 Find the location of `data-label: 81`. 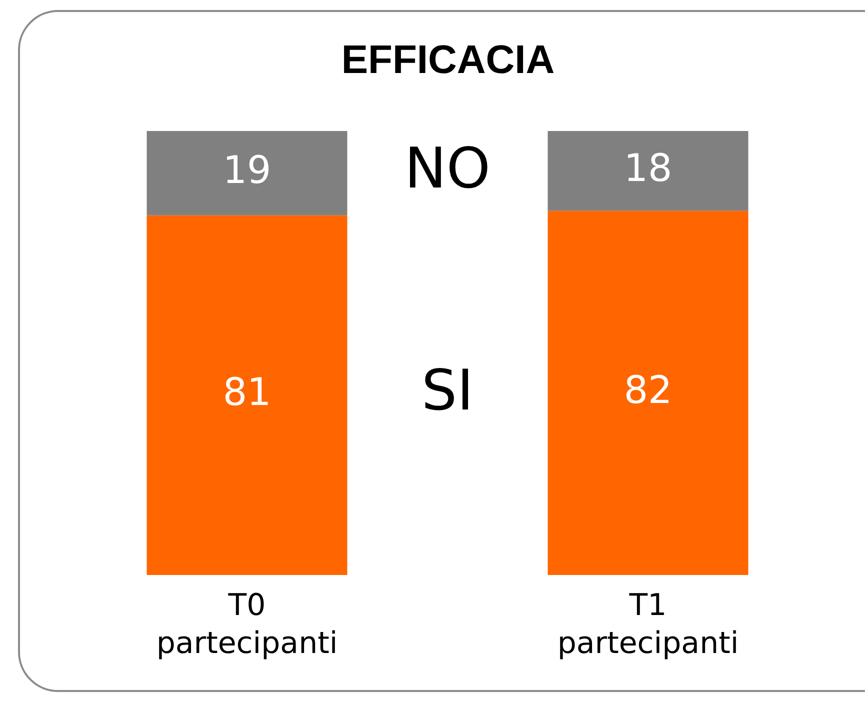

data-label: 81 is located at coordinates (247, 392).